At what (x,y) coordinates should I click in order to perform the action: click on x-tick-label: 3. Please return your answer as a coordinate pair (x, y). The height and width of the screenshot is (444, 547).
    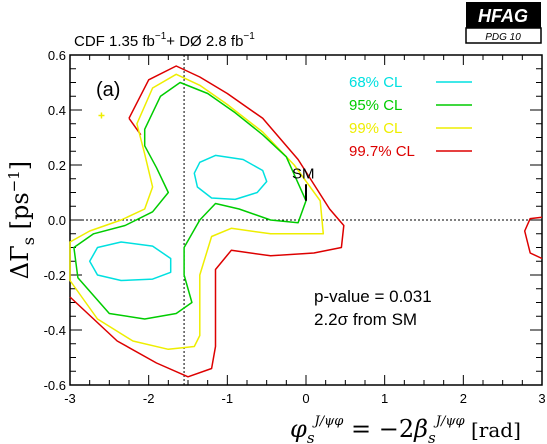
    Looking at the image, I should click on (541, 398).